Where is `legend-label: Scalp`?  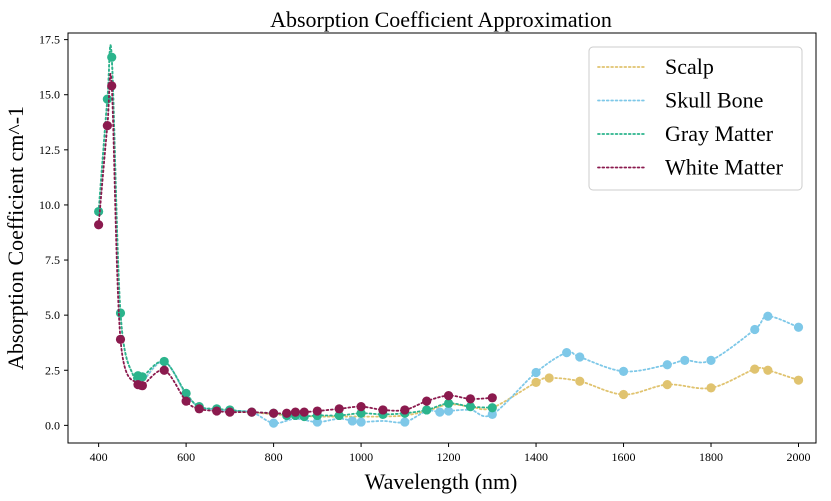
legend-label: Scalp is located at coordinates (689, 66).